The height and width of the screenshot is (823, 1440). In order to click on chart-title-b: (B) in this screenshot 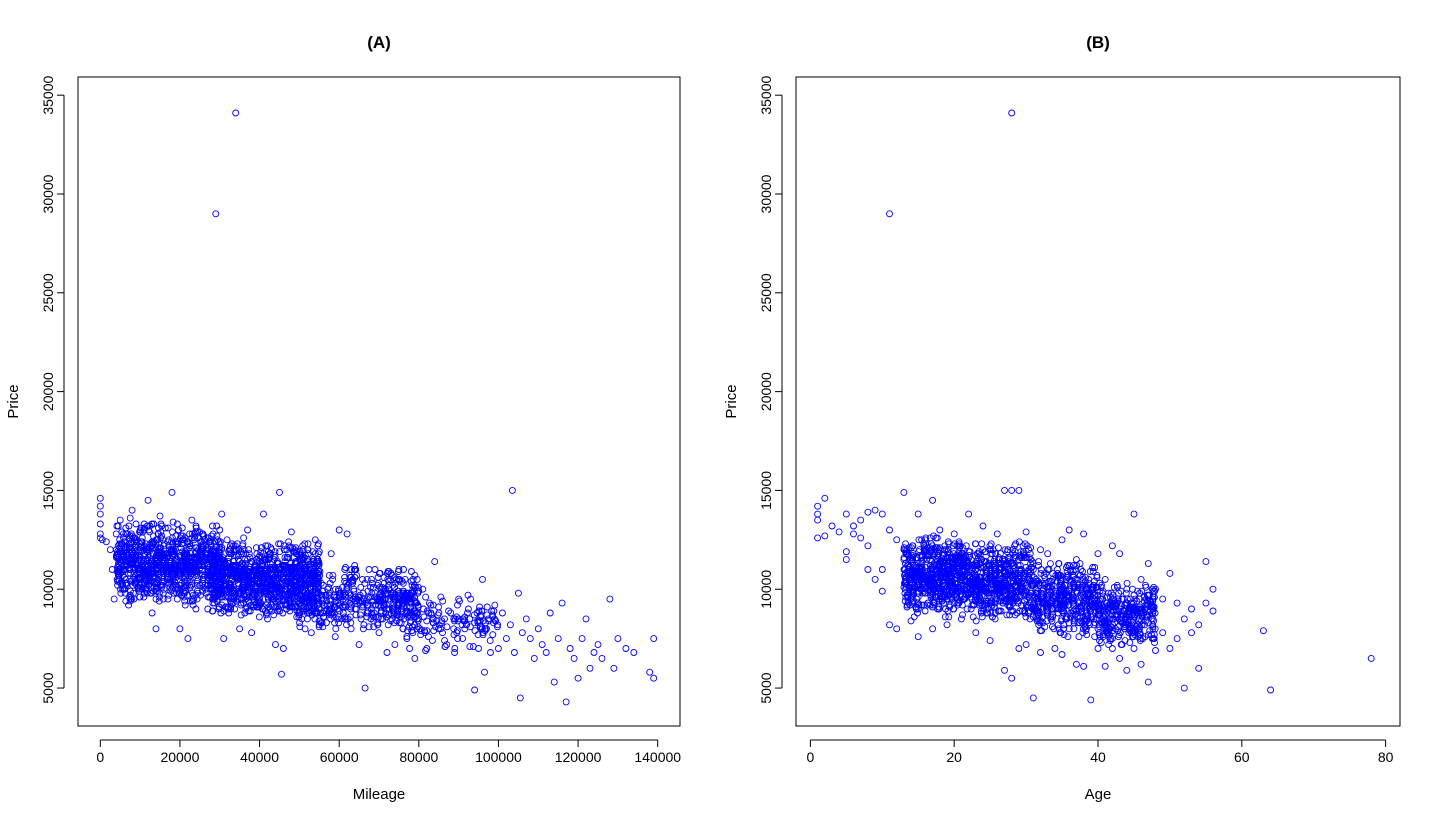, I will do `click(1098, 42)`.